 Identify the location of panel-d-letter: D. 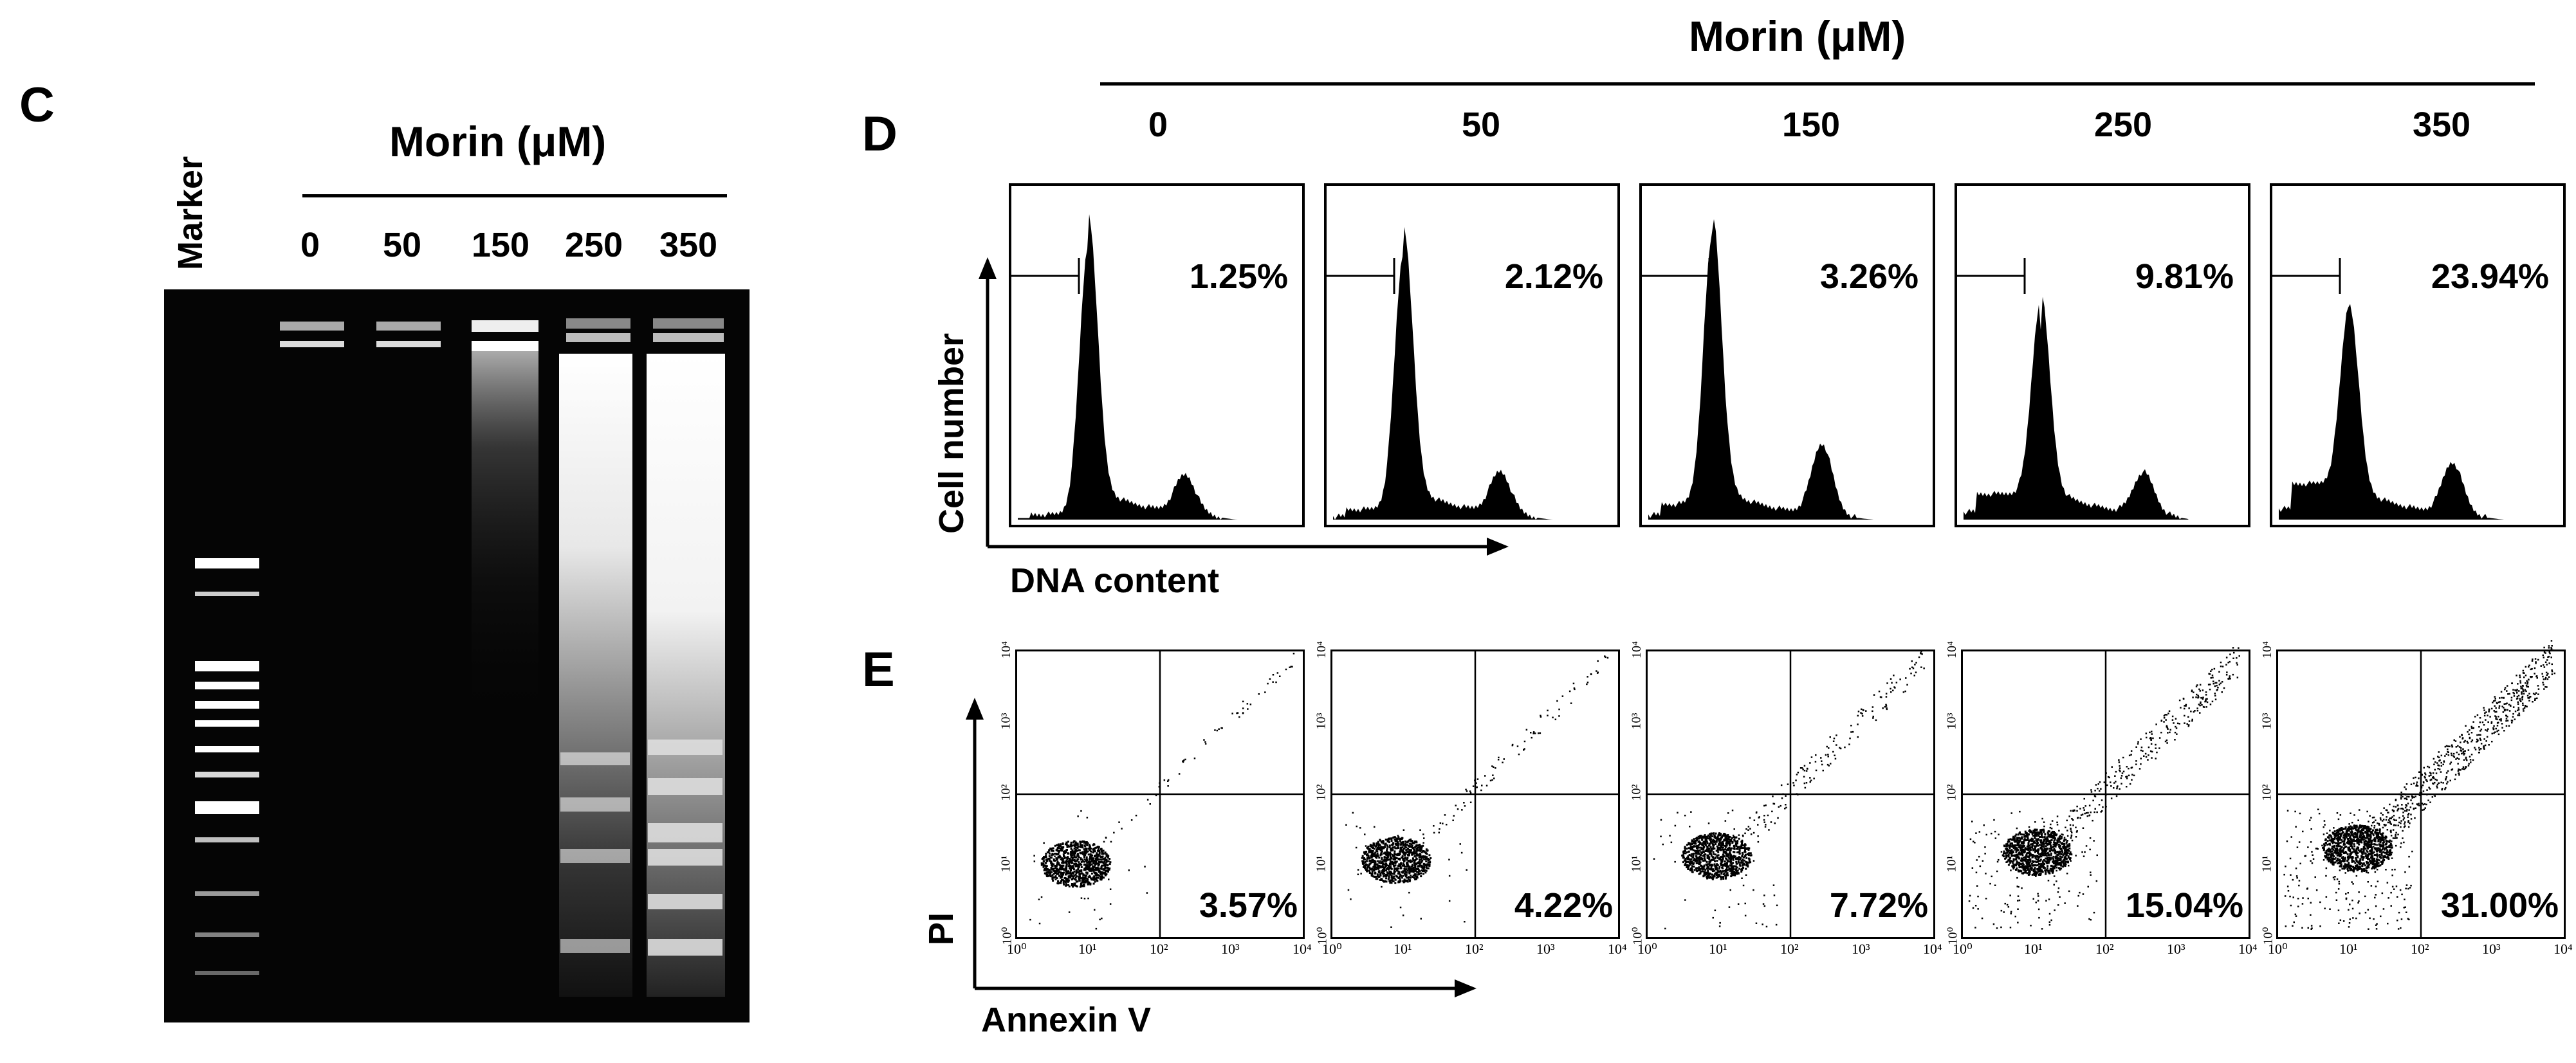
(879, 134).